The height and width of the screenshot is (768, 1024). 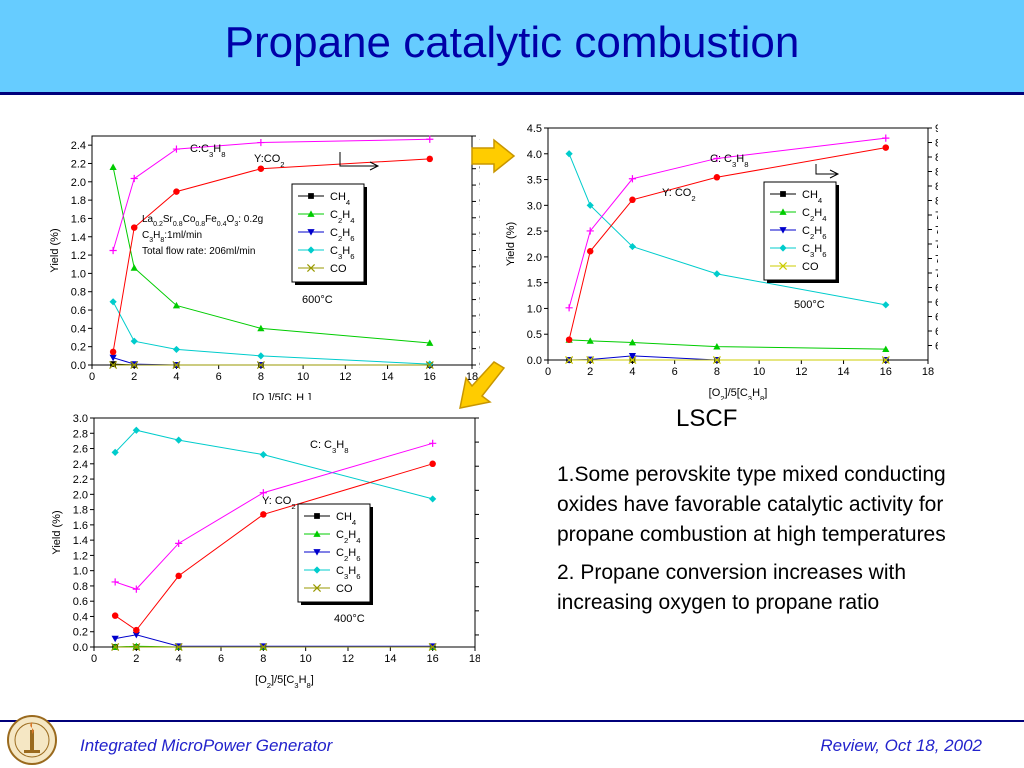 I want to click on x-tick-label: 14, so click(x=843, y=372).